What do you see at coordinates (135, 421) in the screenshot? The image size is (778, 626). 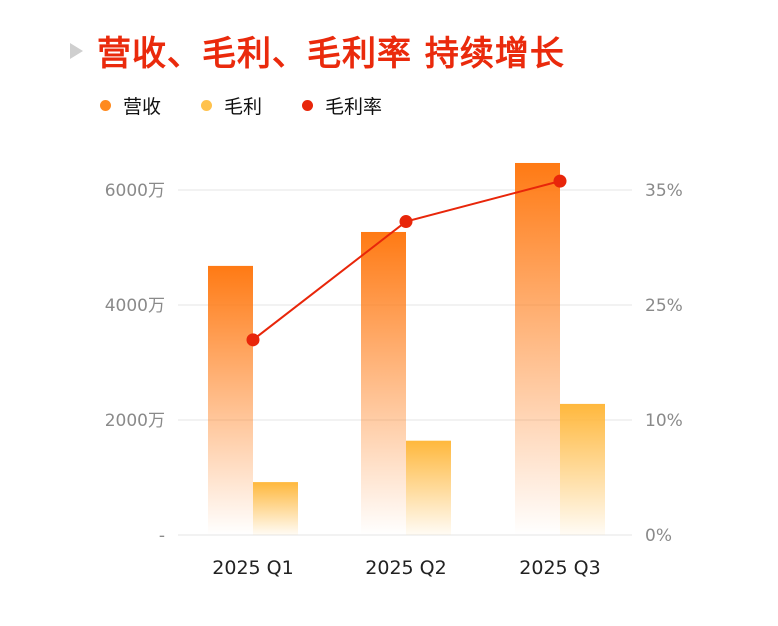 I see `left-tick-label: 2000万` at bounding box center [135, 421].